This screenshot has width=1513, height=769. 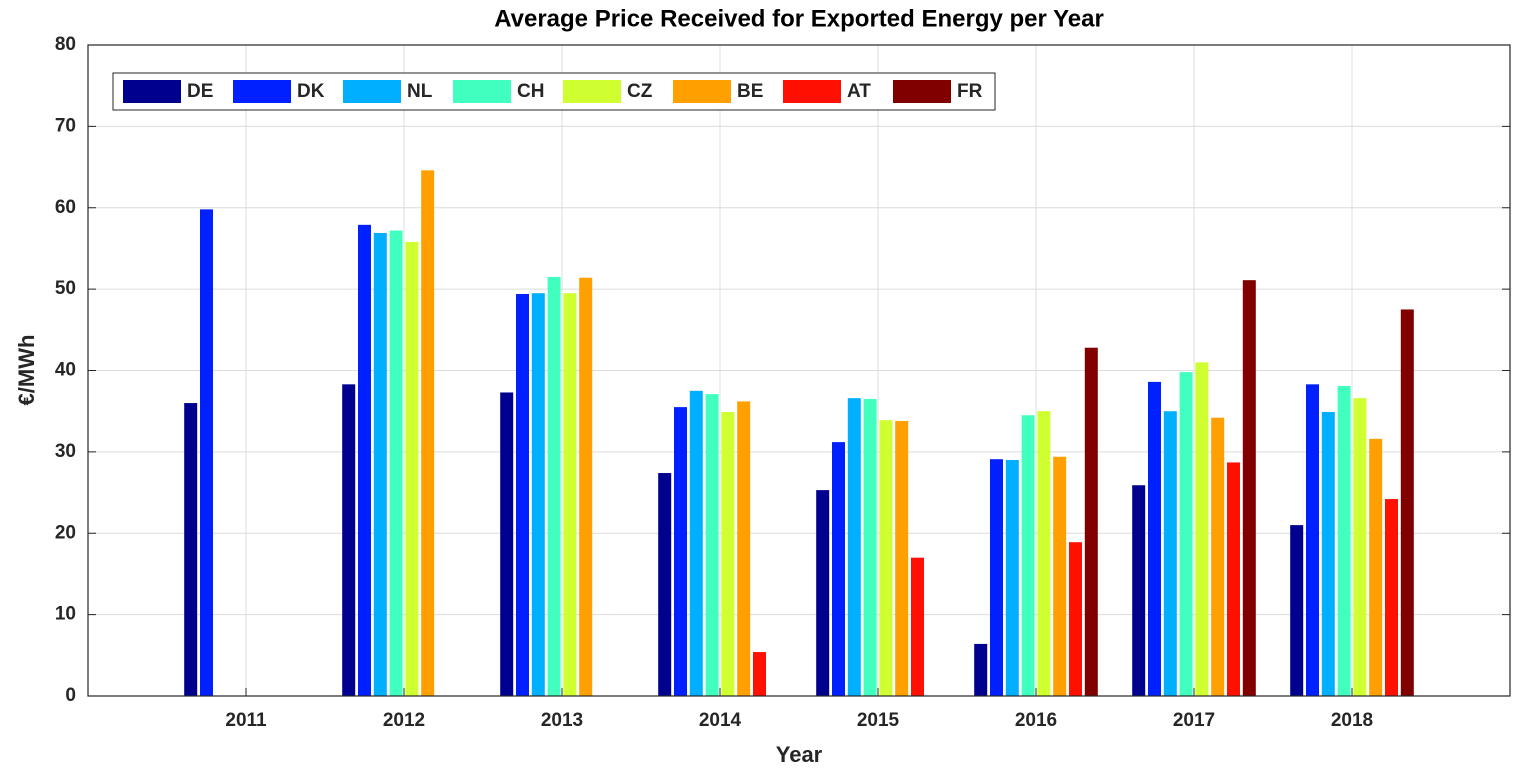 I want to click on y-tick-label: 20, so click(x=65, y=532).